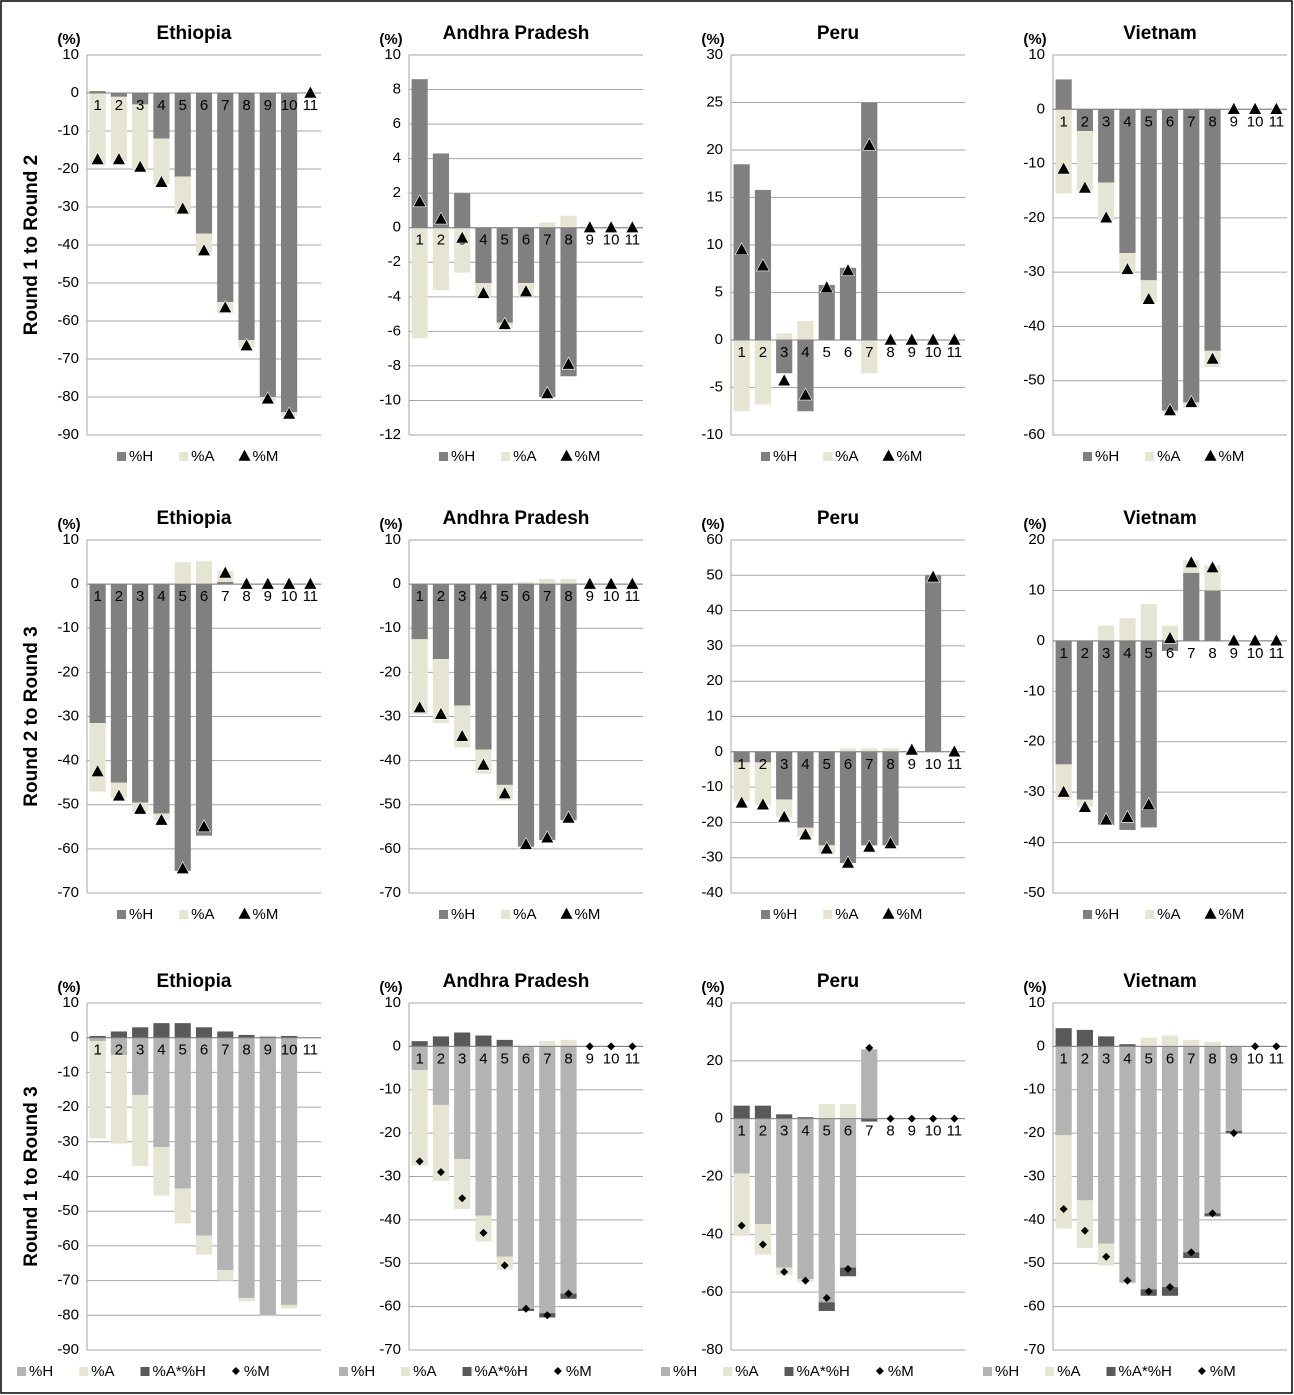 The height and width of the screenshot is (1395, 1294). I want to click on y-tick-label: -90, so click(68, 1349).